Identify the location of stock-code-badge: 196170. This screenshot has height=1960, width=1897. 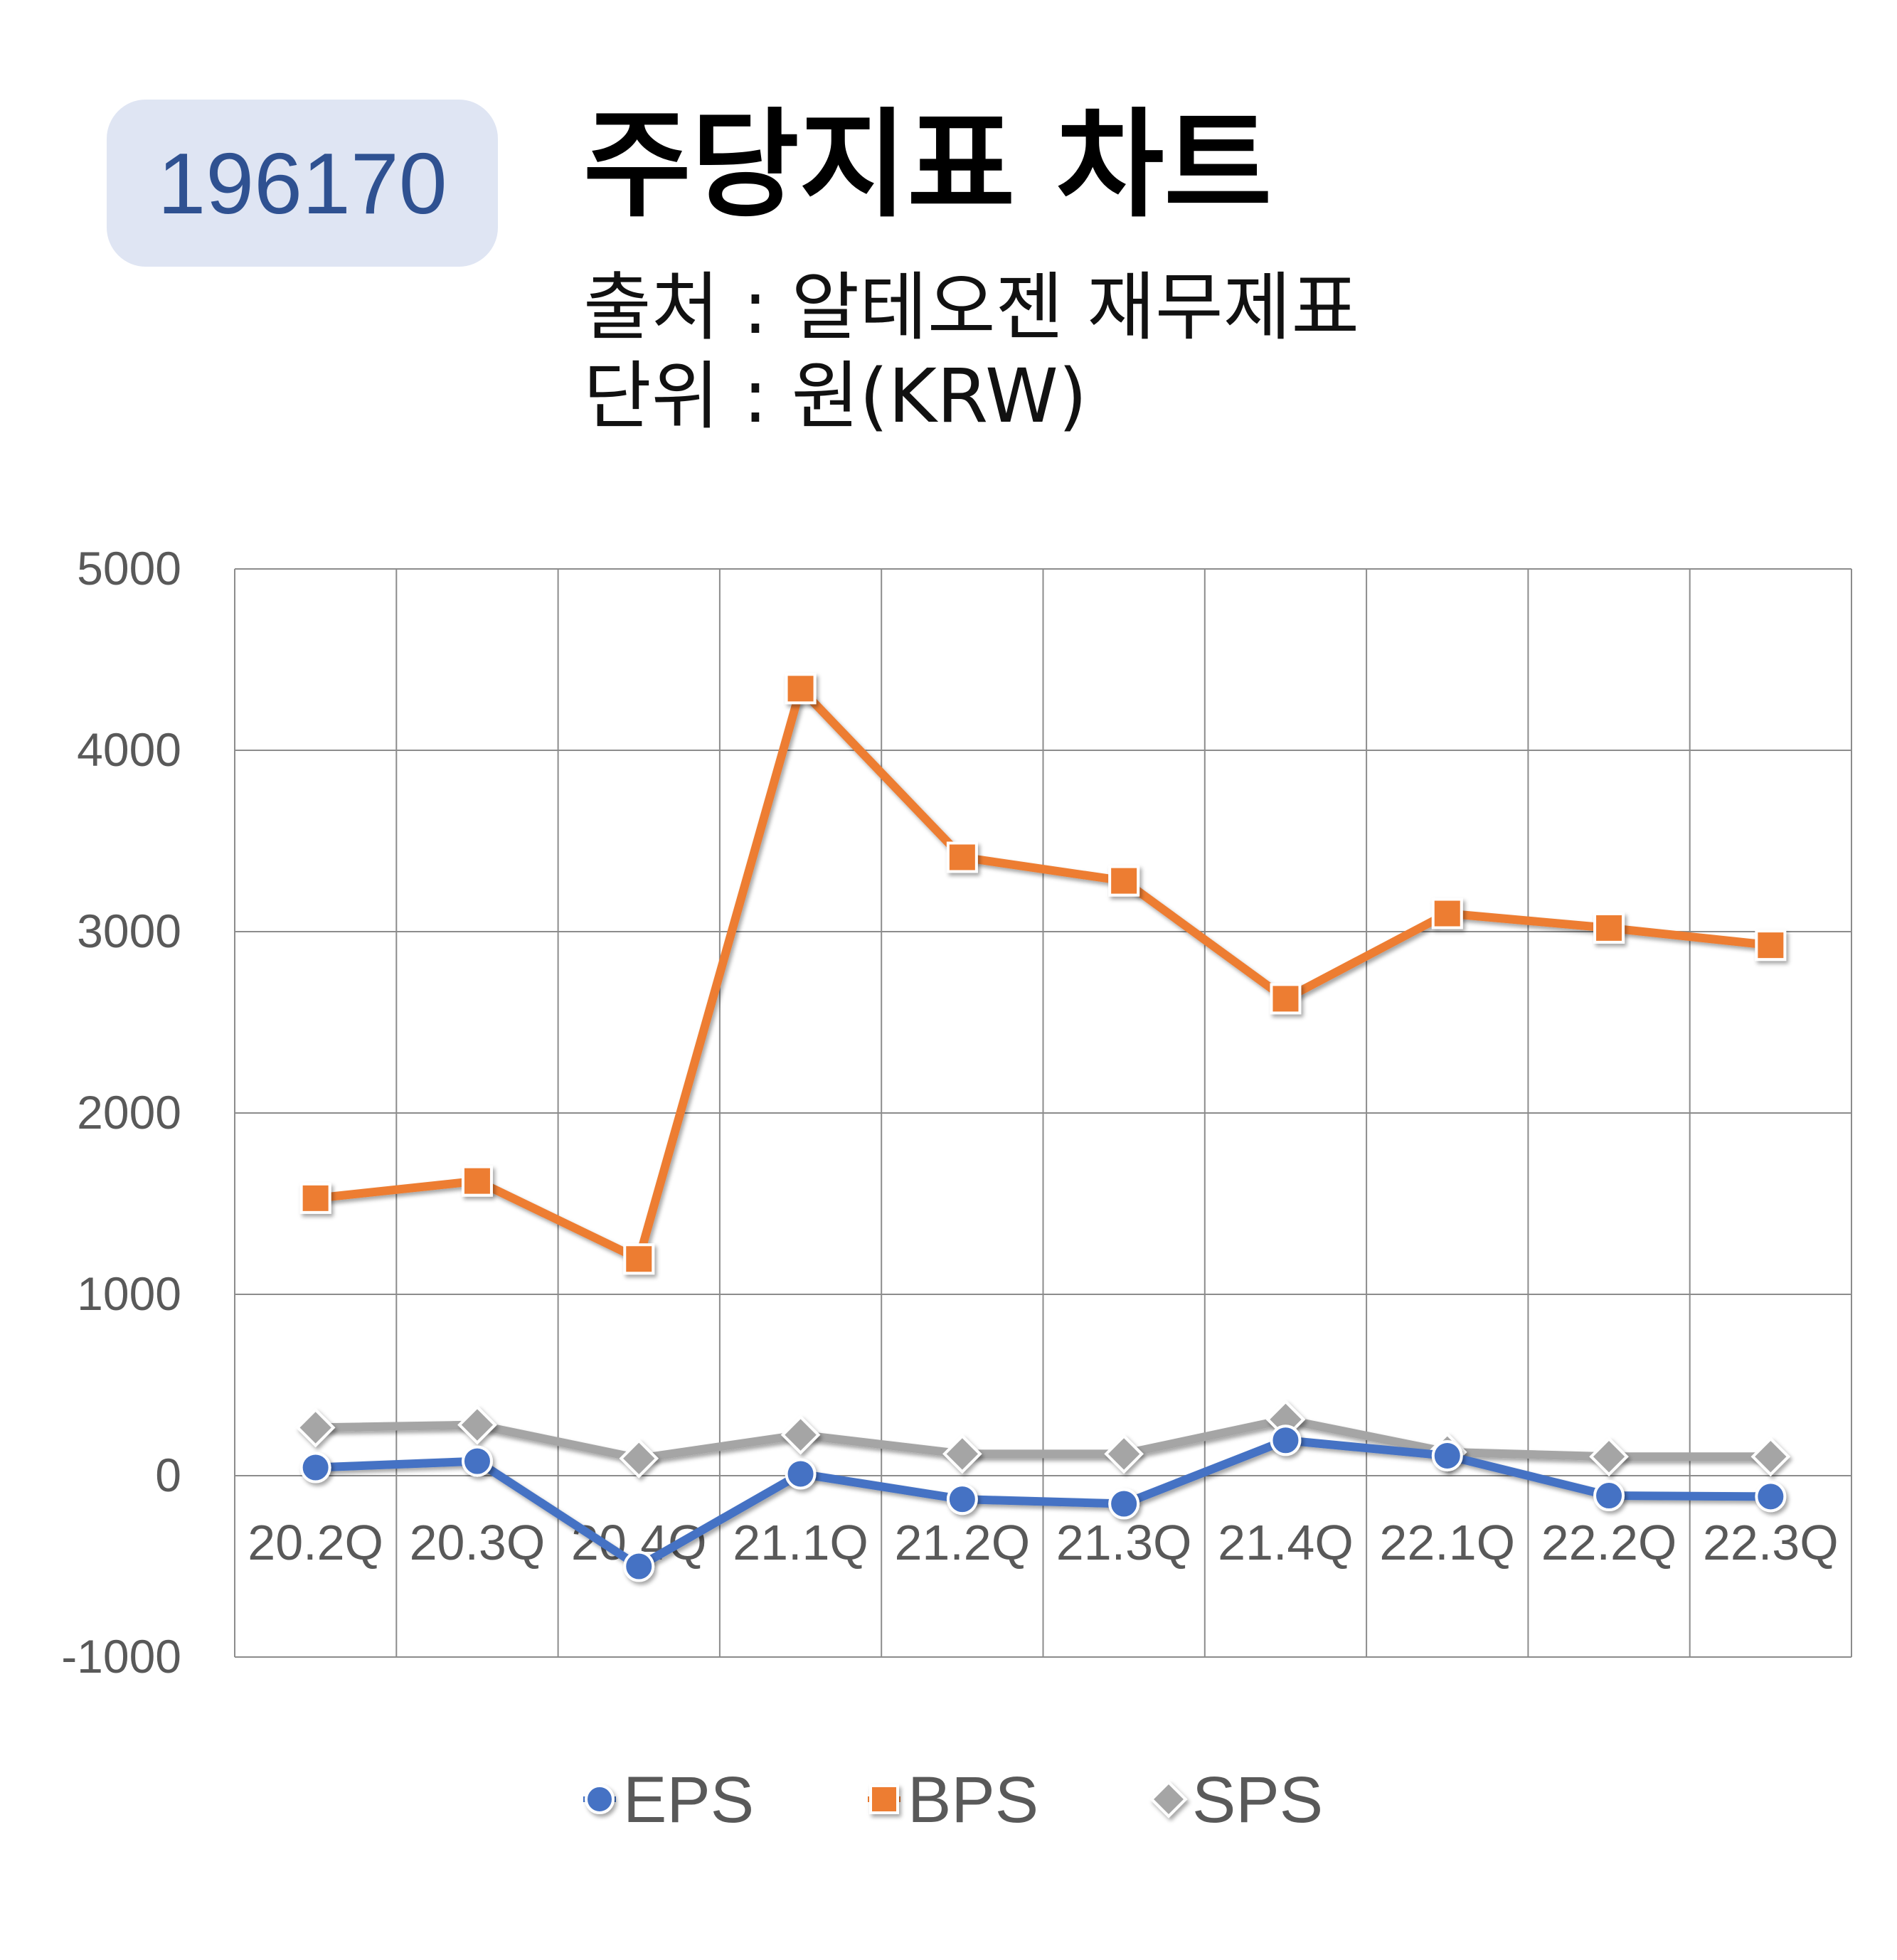
(302, 183).